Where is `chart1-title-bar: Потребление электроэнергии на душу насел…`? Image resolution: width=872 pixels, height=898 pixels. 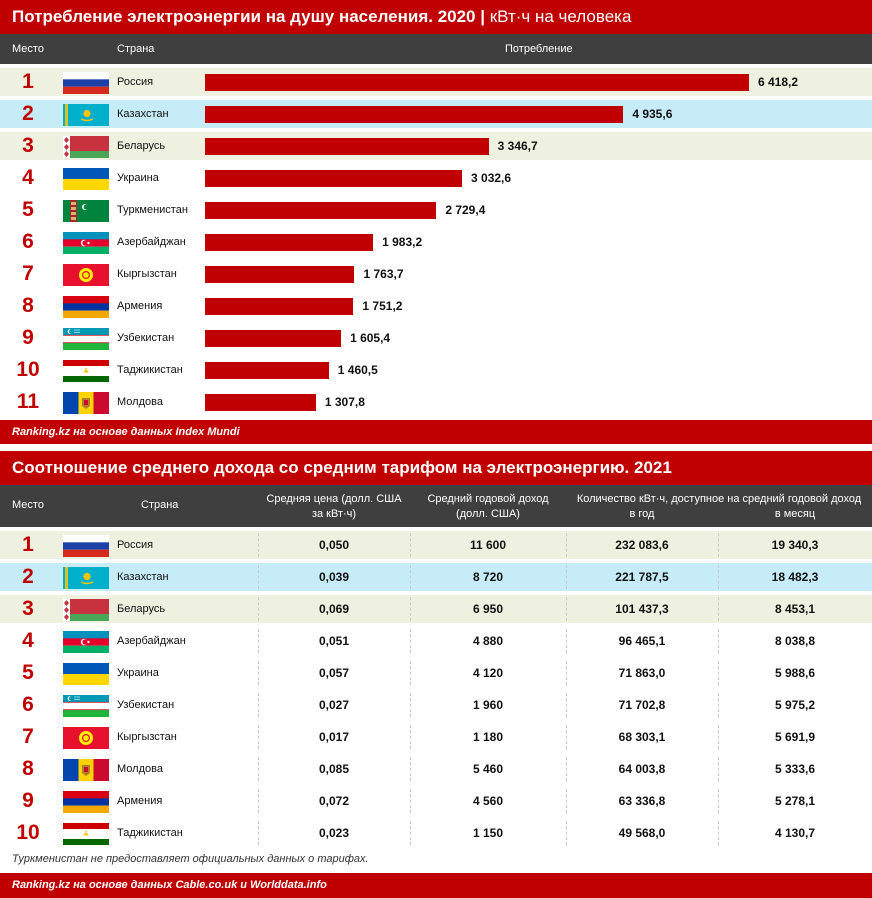 chart1-title-bar: Потребление электроэнергии на душу насел… is located at coordinates (436, 17).